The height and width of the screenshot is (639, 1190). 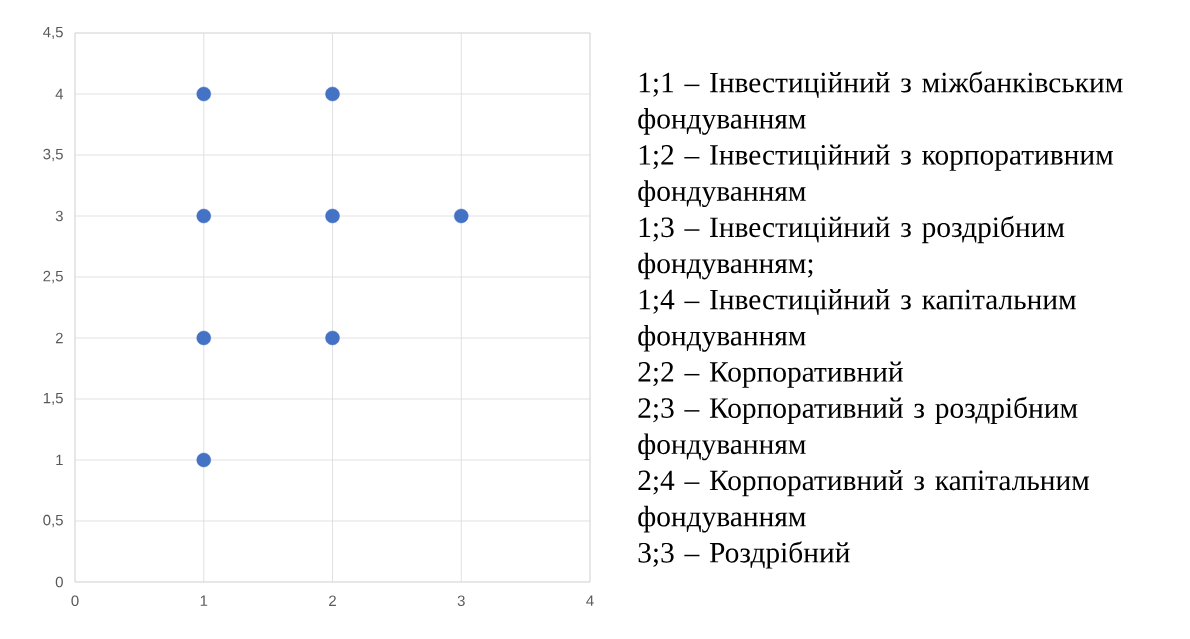 I want to click on text: 1;2 – Інвестиційний з корпоративним фондуванням, so click(x=876, y=176).